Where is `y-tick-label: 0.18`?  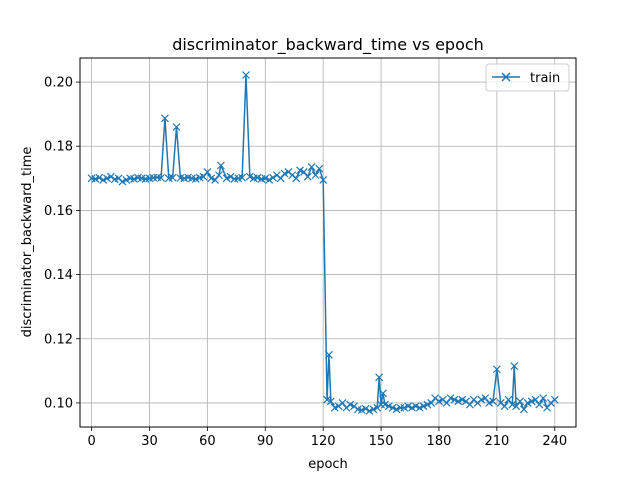 y-tick-label: 0.18 is located at coordinates (58, 147).